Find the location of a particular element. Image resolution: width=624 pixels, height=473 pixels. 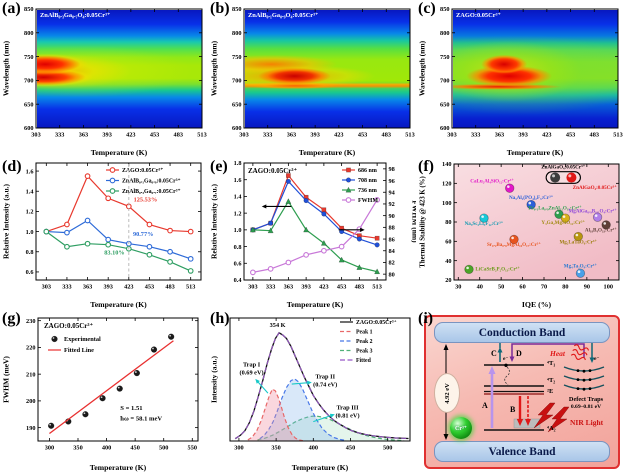

svg-text: 354 K is located at coordinates (278, 325).